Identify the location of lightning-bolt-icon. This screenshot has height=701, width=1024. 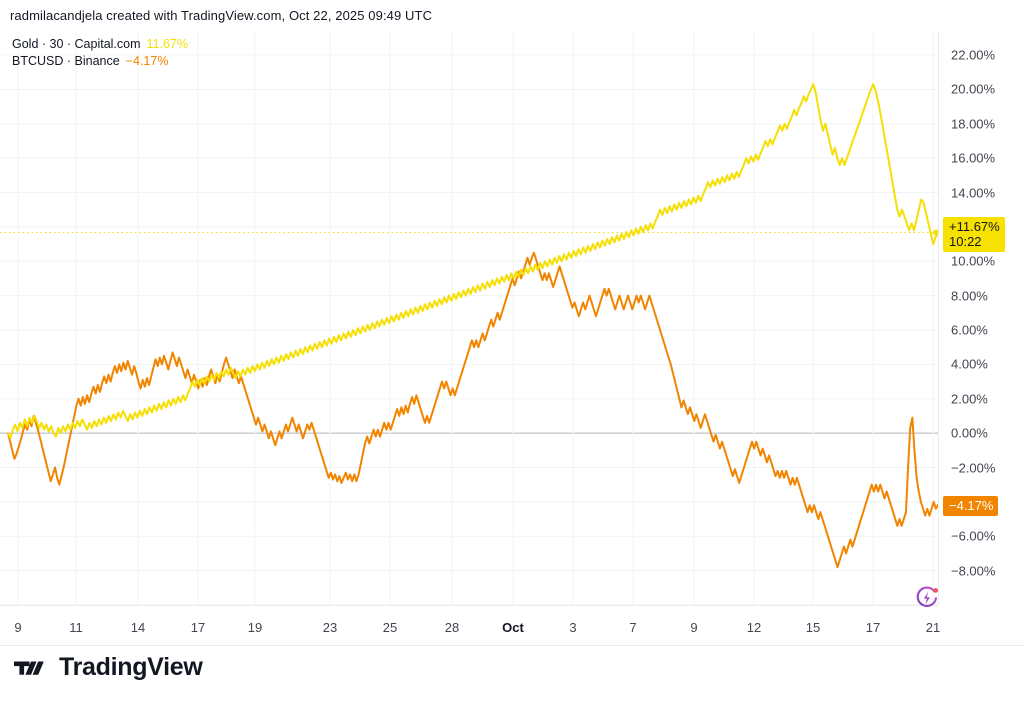
(927, 598).